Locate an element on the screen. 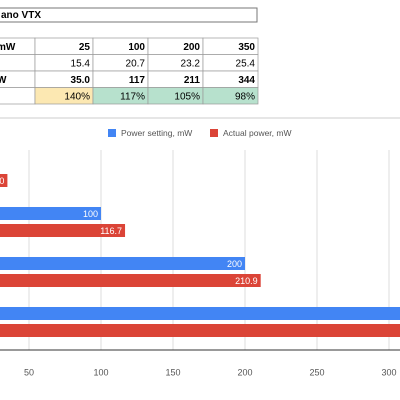 The height and width of the screenshot is (400, 400). x-tick-label: 100 is located at coordinates (100, 372).